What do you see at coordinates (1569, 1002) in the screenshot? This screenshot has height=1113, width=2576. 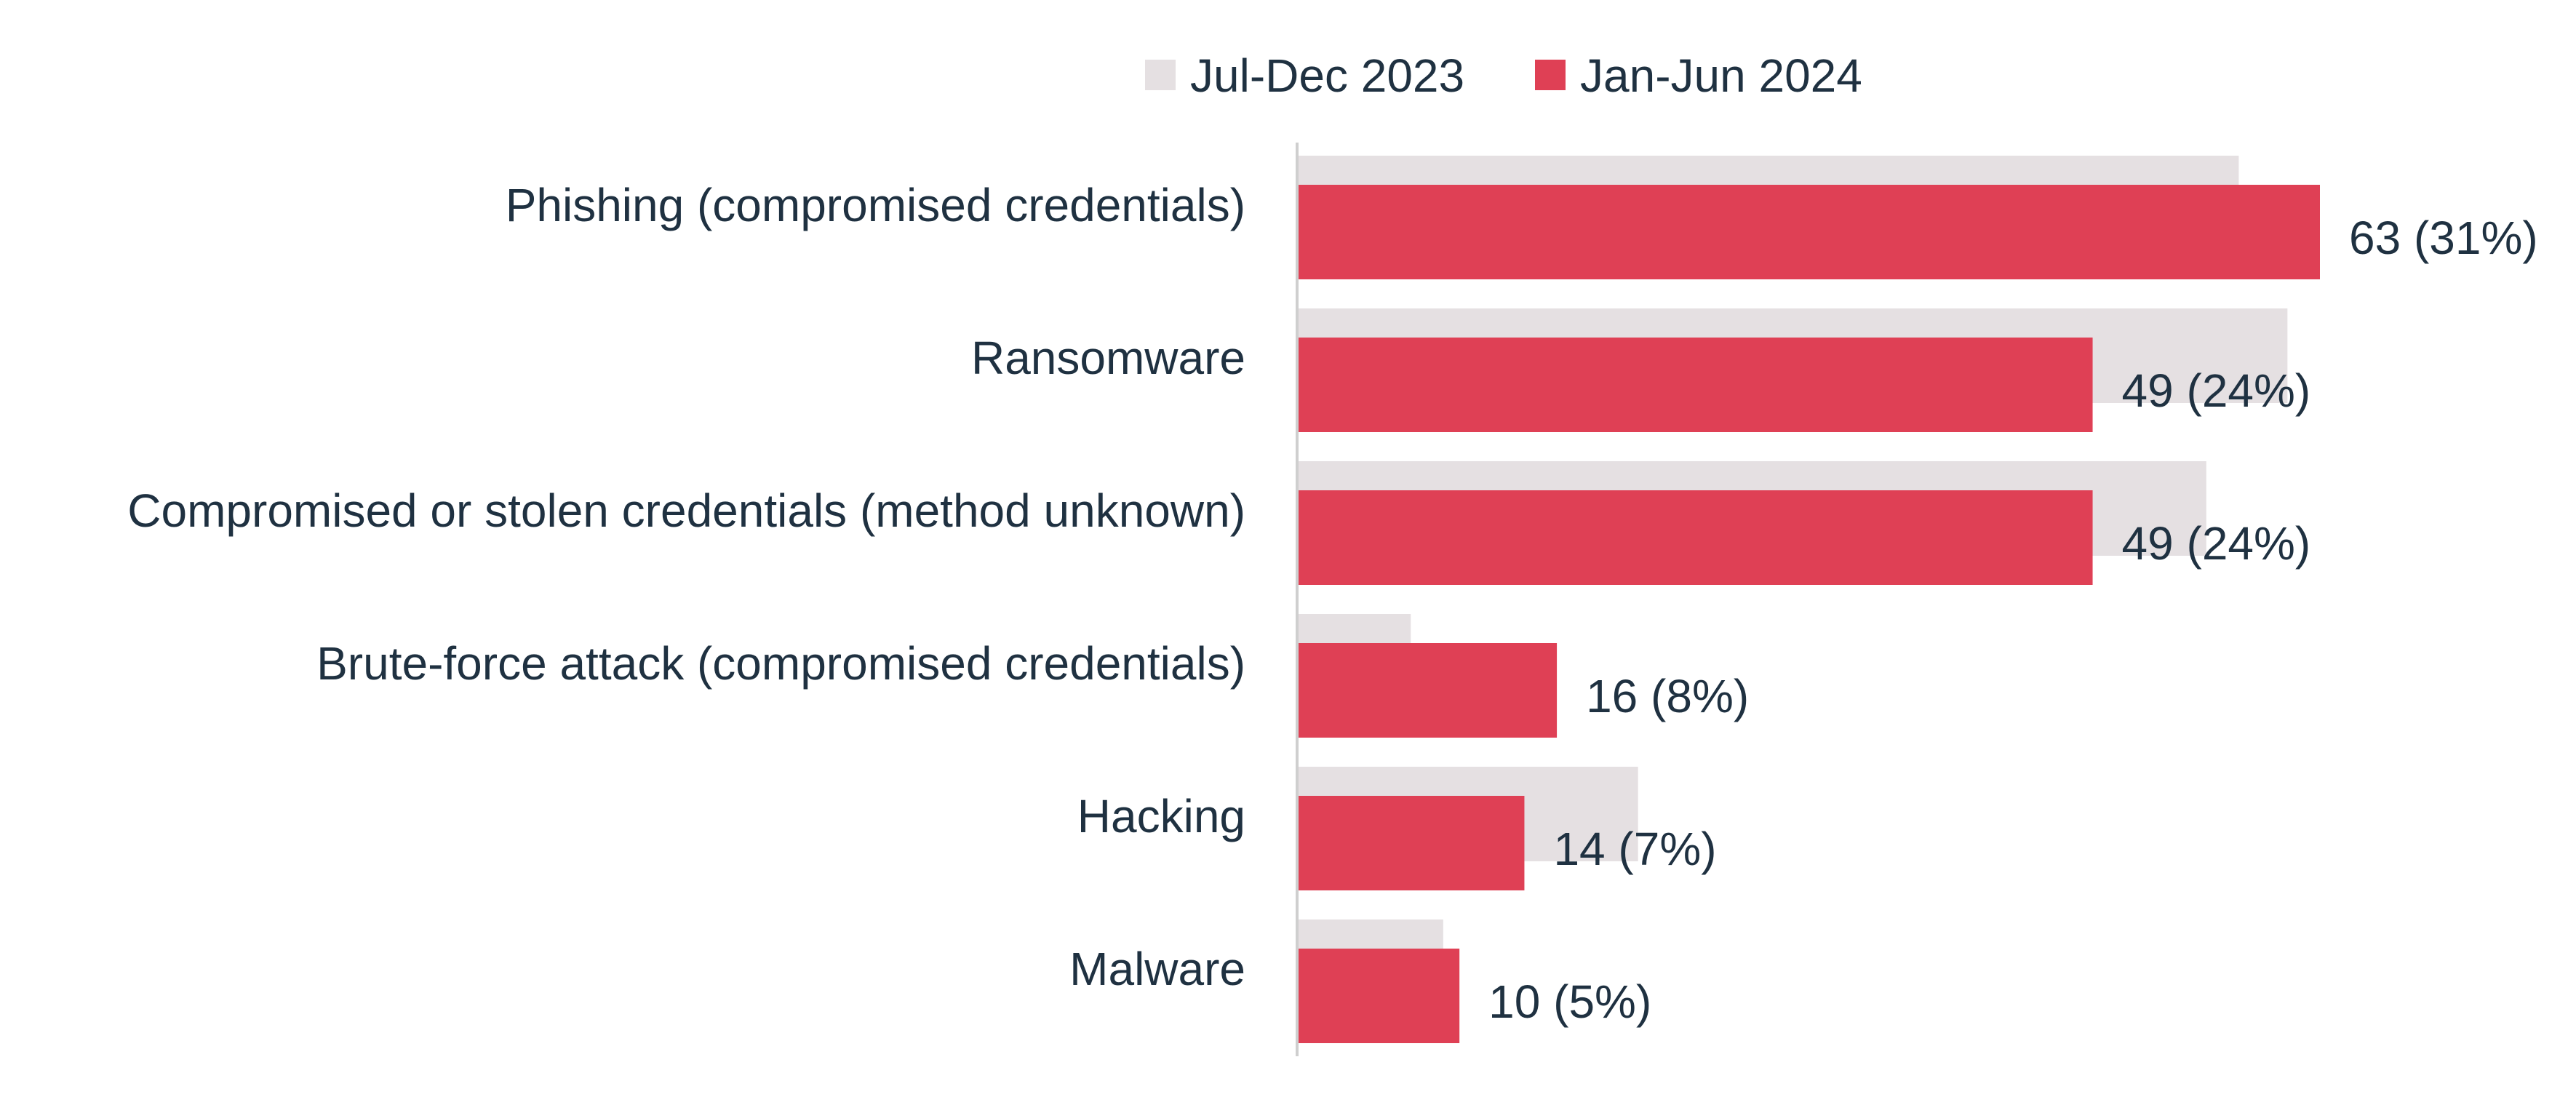 I see `data-label-malware: 10 (5%)` at bounding box center [1569, 1002].